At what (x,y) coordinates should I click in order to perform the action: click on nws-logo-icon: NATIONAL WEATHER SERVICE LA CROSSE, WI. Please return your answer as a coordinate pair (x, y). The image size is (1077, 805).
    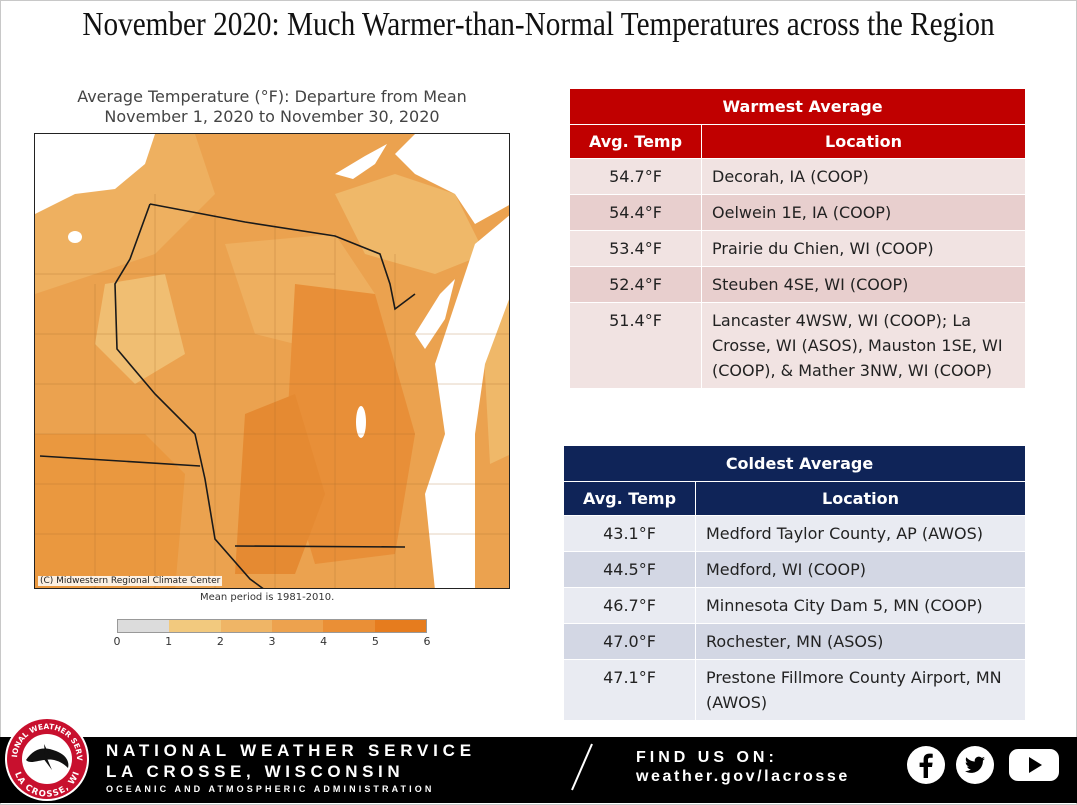
    Looking at the image, I should click on (46, 758).